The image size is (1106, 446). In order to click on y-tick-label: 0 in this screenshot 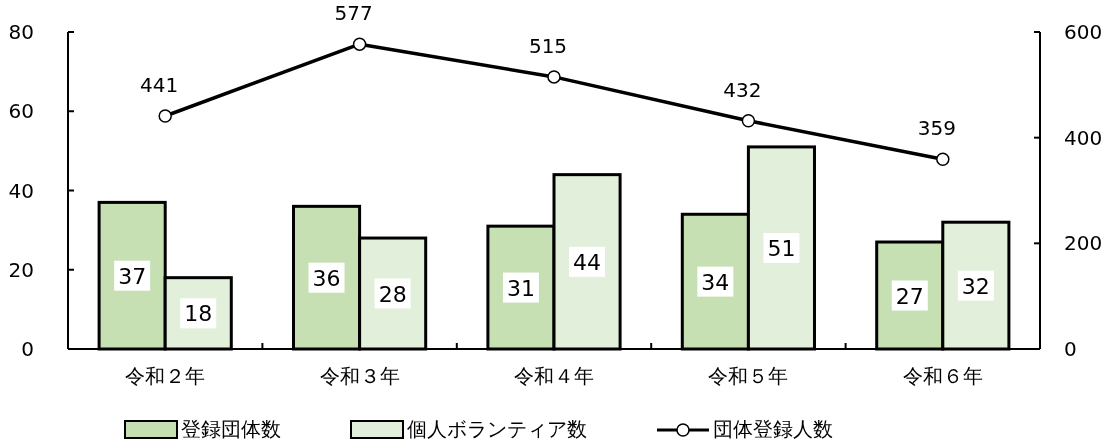, I will do `click(27, 349)`.